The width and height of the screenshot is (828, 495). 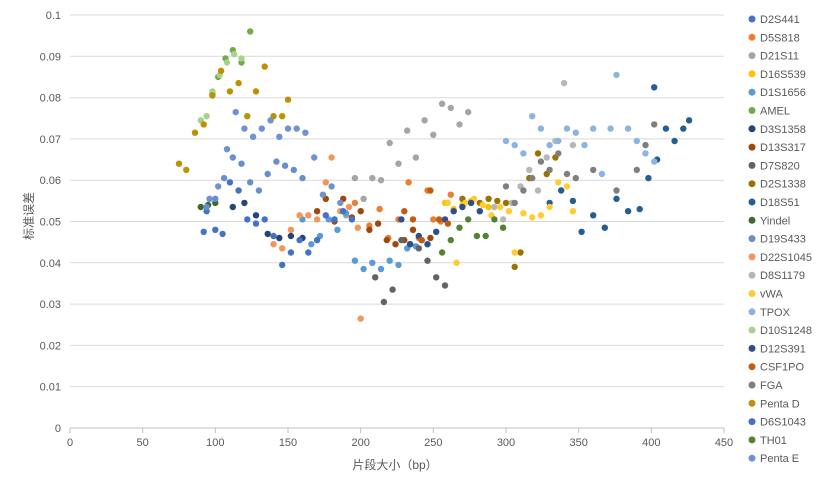 I want to click on legend-label: D2S1338, so click(x=783, y=185).